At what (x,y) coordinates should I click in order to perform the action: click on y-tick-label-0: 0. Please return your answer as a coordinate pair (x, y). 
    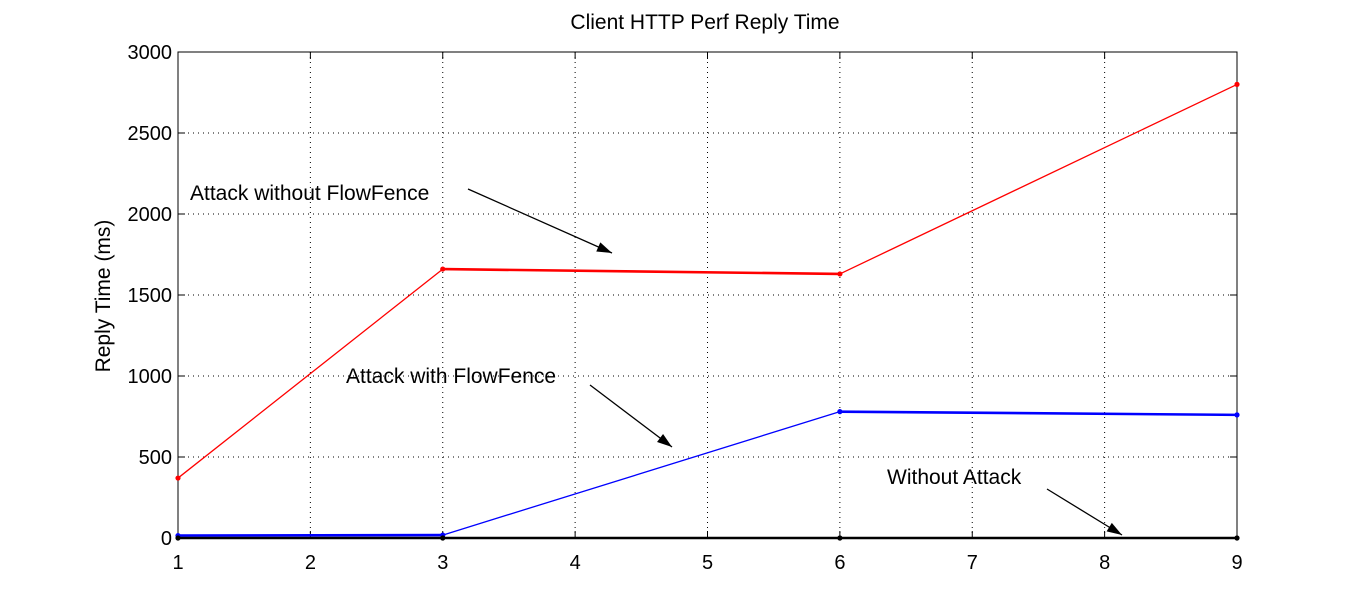
    Looking at the image, I should click on (166, 539).